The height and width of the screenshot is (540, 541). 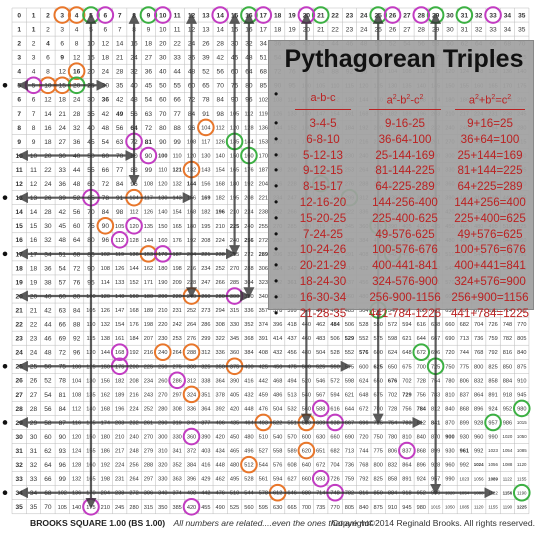 I want to click on grid-cell-value: 272, so click(x=263, y=241).